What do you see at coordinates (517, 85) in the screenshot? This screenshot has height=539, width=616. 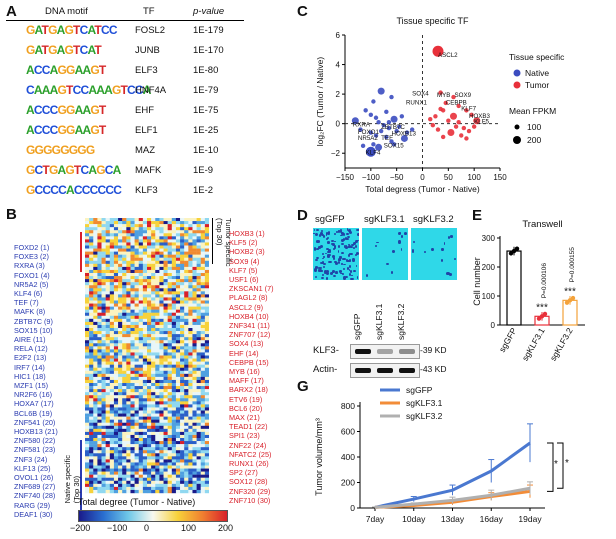 I see `legend-marker` at bounding box center [517, 85].